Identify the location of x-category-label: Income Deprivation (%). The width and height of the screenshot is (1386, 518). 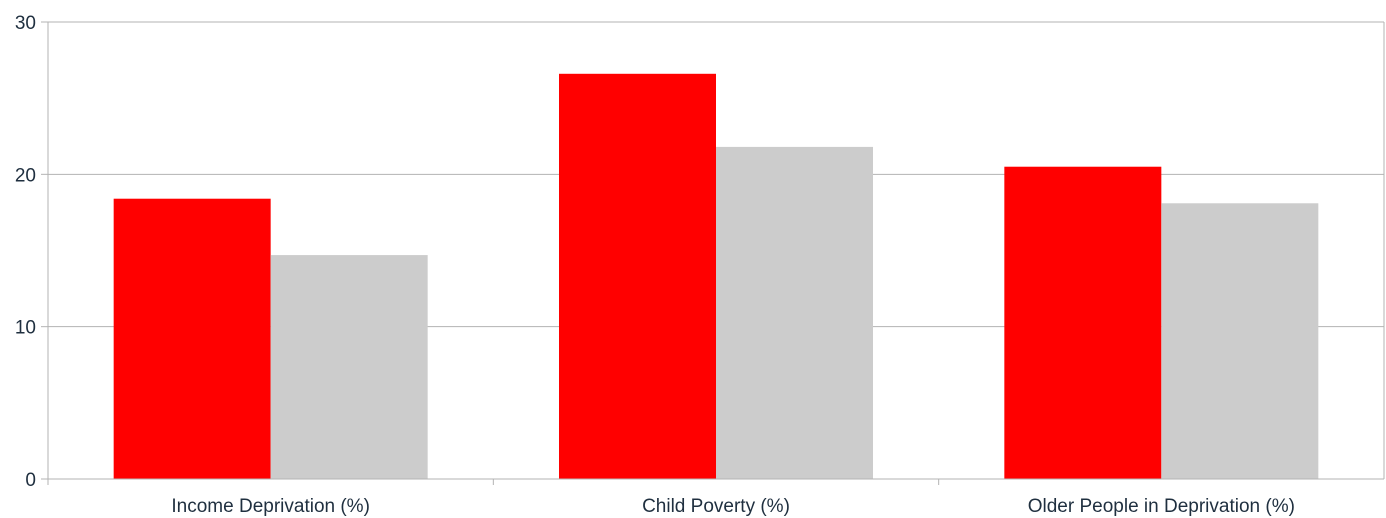
(270, 506).